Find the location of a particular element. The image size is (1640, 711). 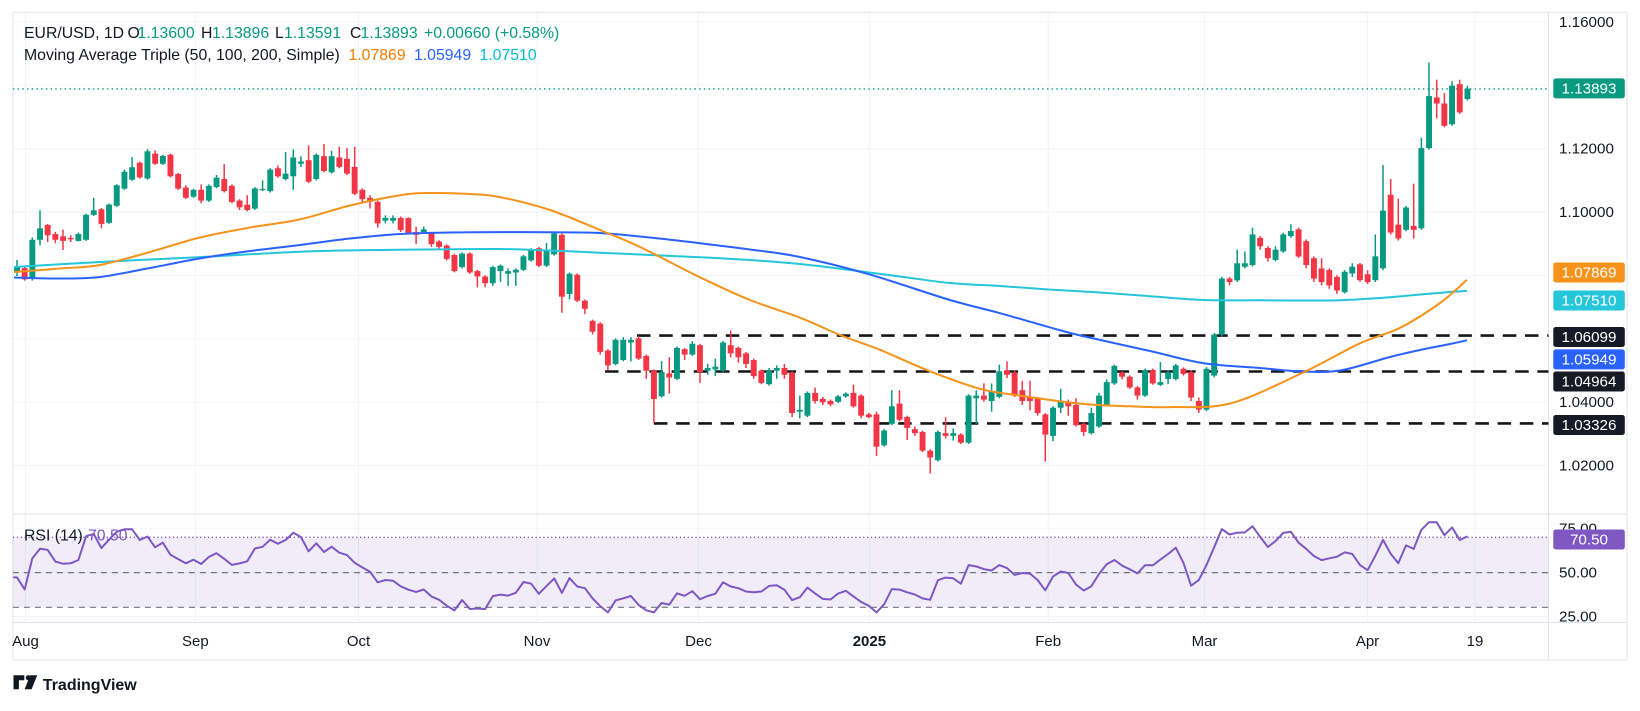

svg-text: L is located at coordinates (279, 33).